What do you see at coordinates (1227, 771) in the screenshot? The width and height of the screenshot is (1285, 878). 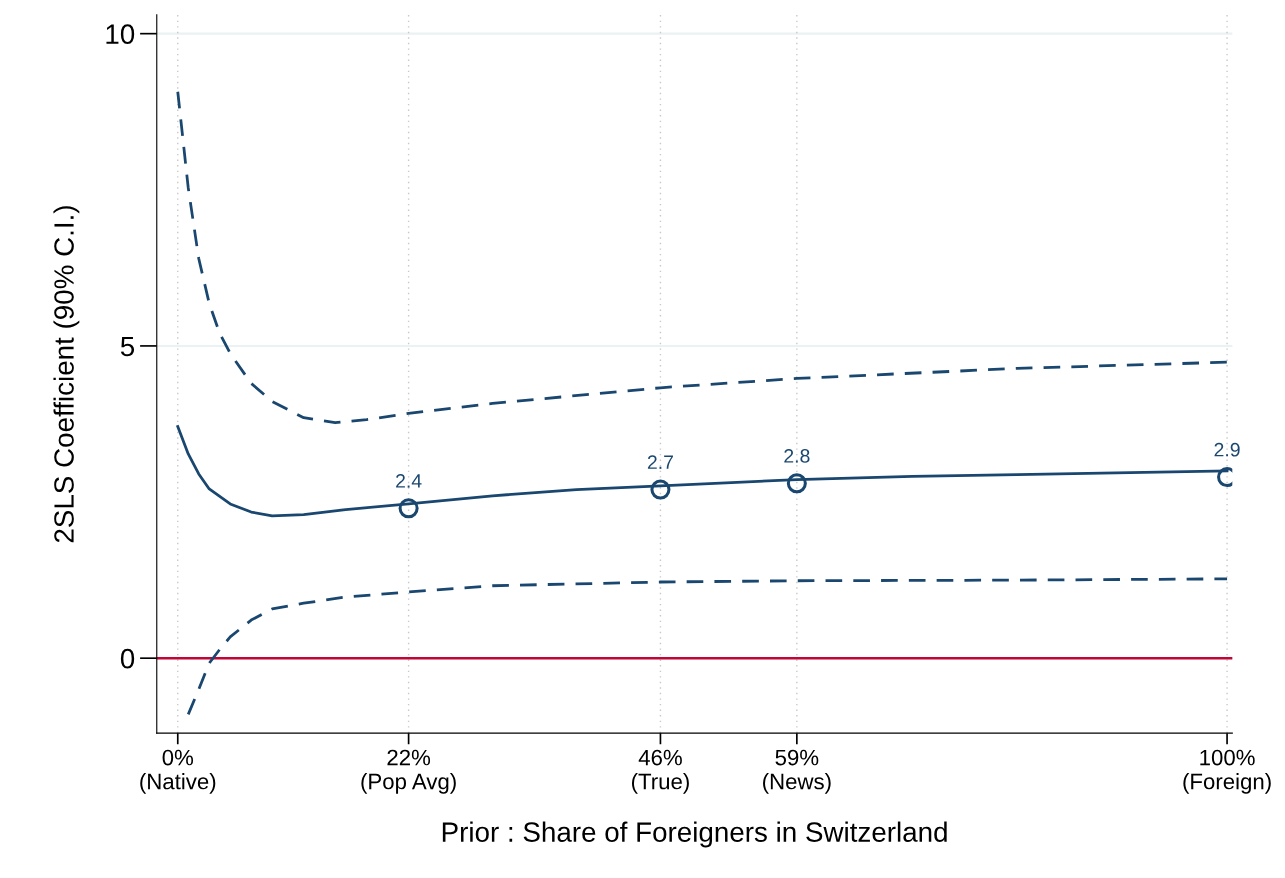 I see `x-tick-label: 100% (Foreign)` at bounding box center [1227, 771].